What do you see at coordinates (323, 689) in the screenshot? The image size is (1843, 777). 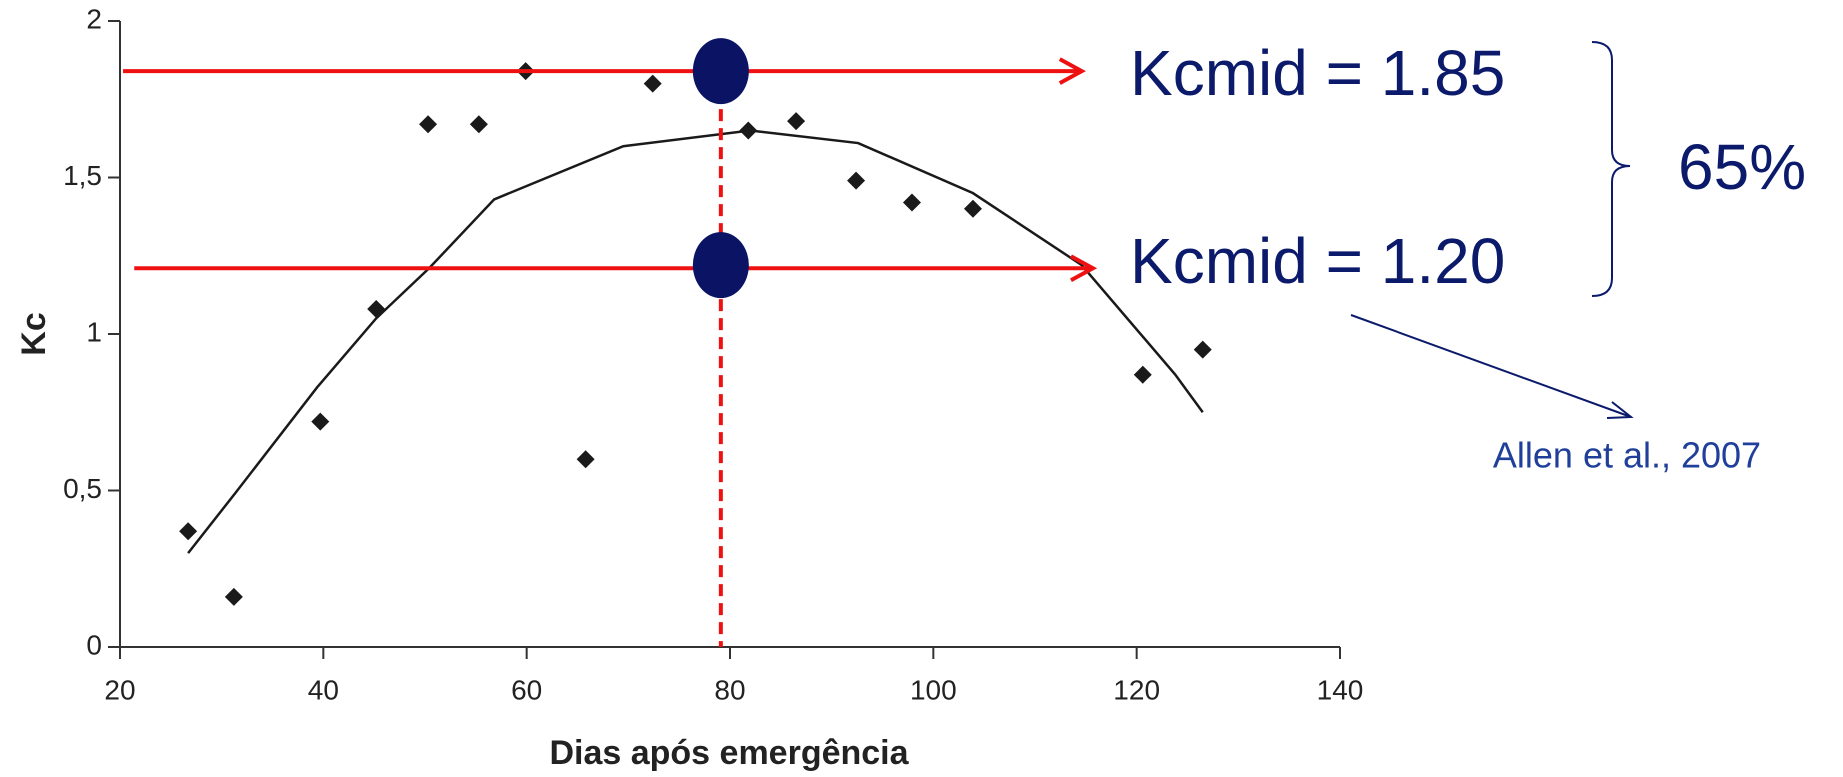 I see `x-tick-label: 40` at bounding box center [323, 689].